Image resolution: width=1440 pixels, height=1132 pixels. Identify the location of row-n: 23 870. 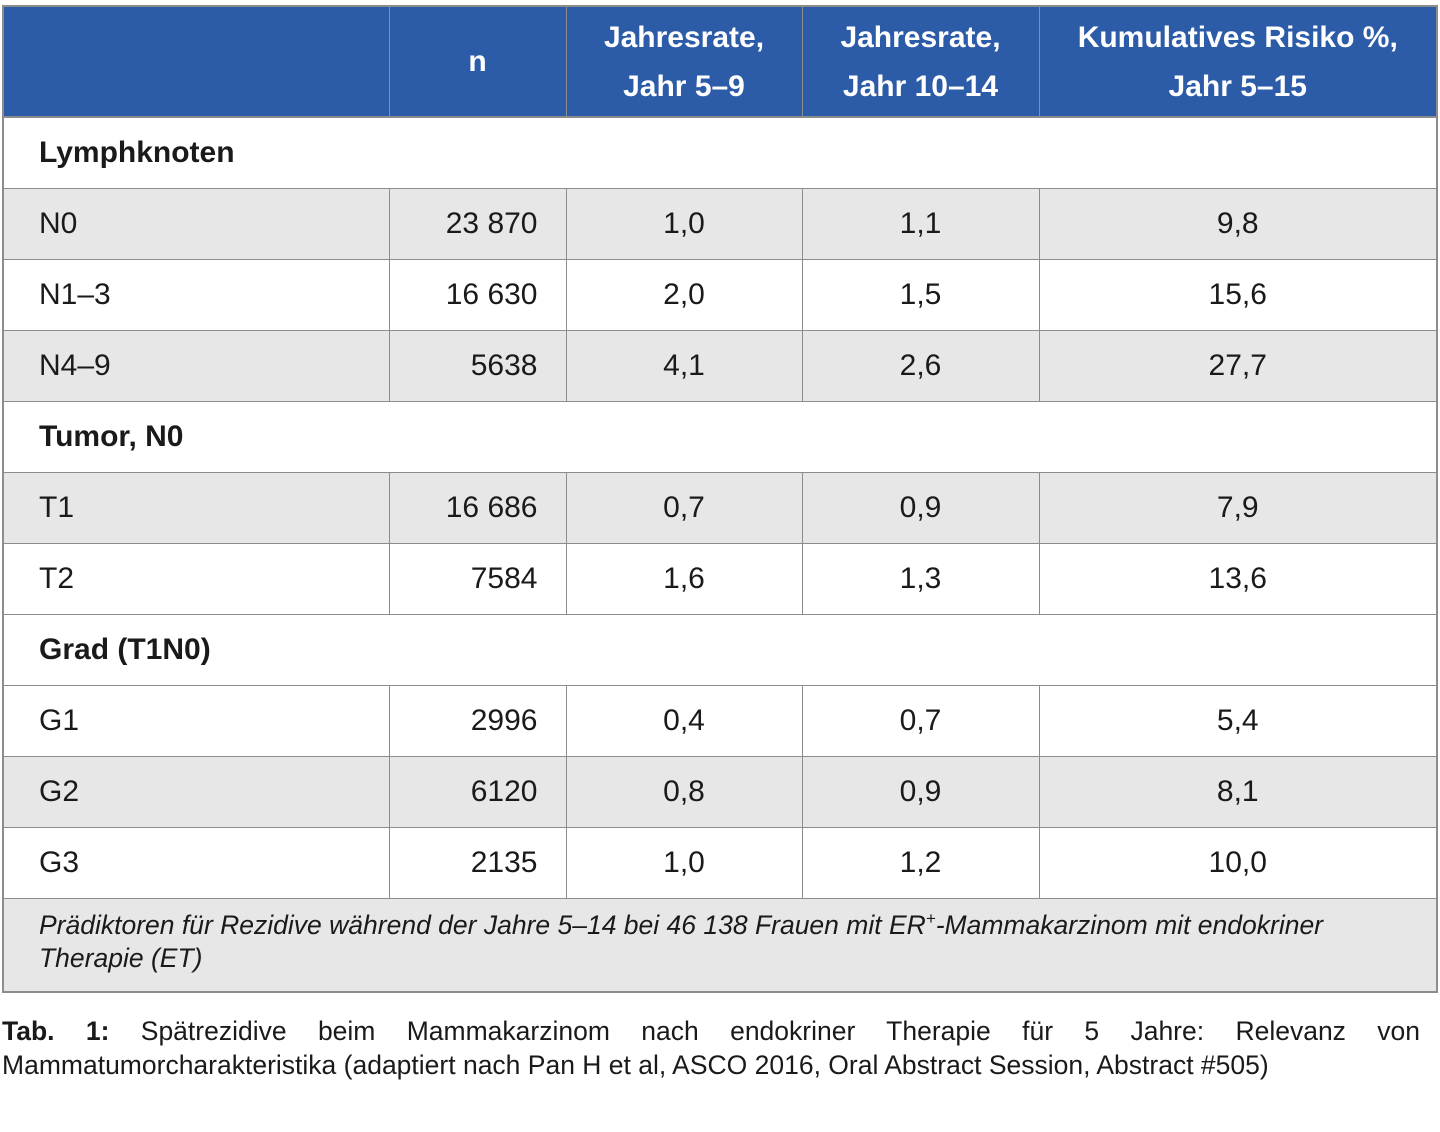
(478, 224).